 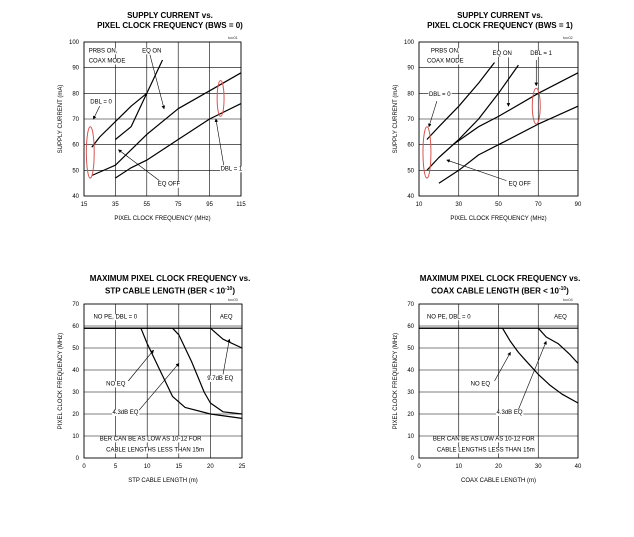 I want to click on chart-1-title-line1: SUPPLY CURRENT vs., so click(x=170, y=15).